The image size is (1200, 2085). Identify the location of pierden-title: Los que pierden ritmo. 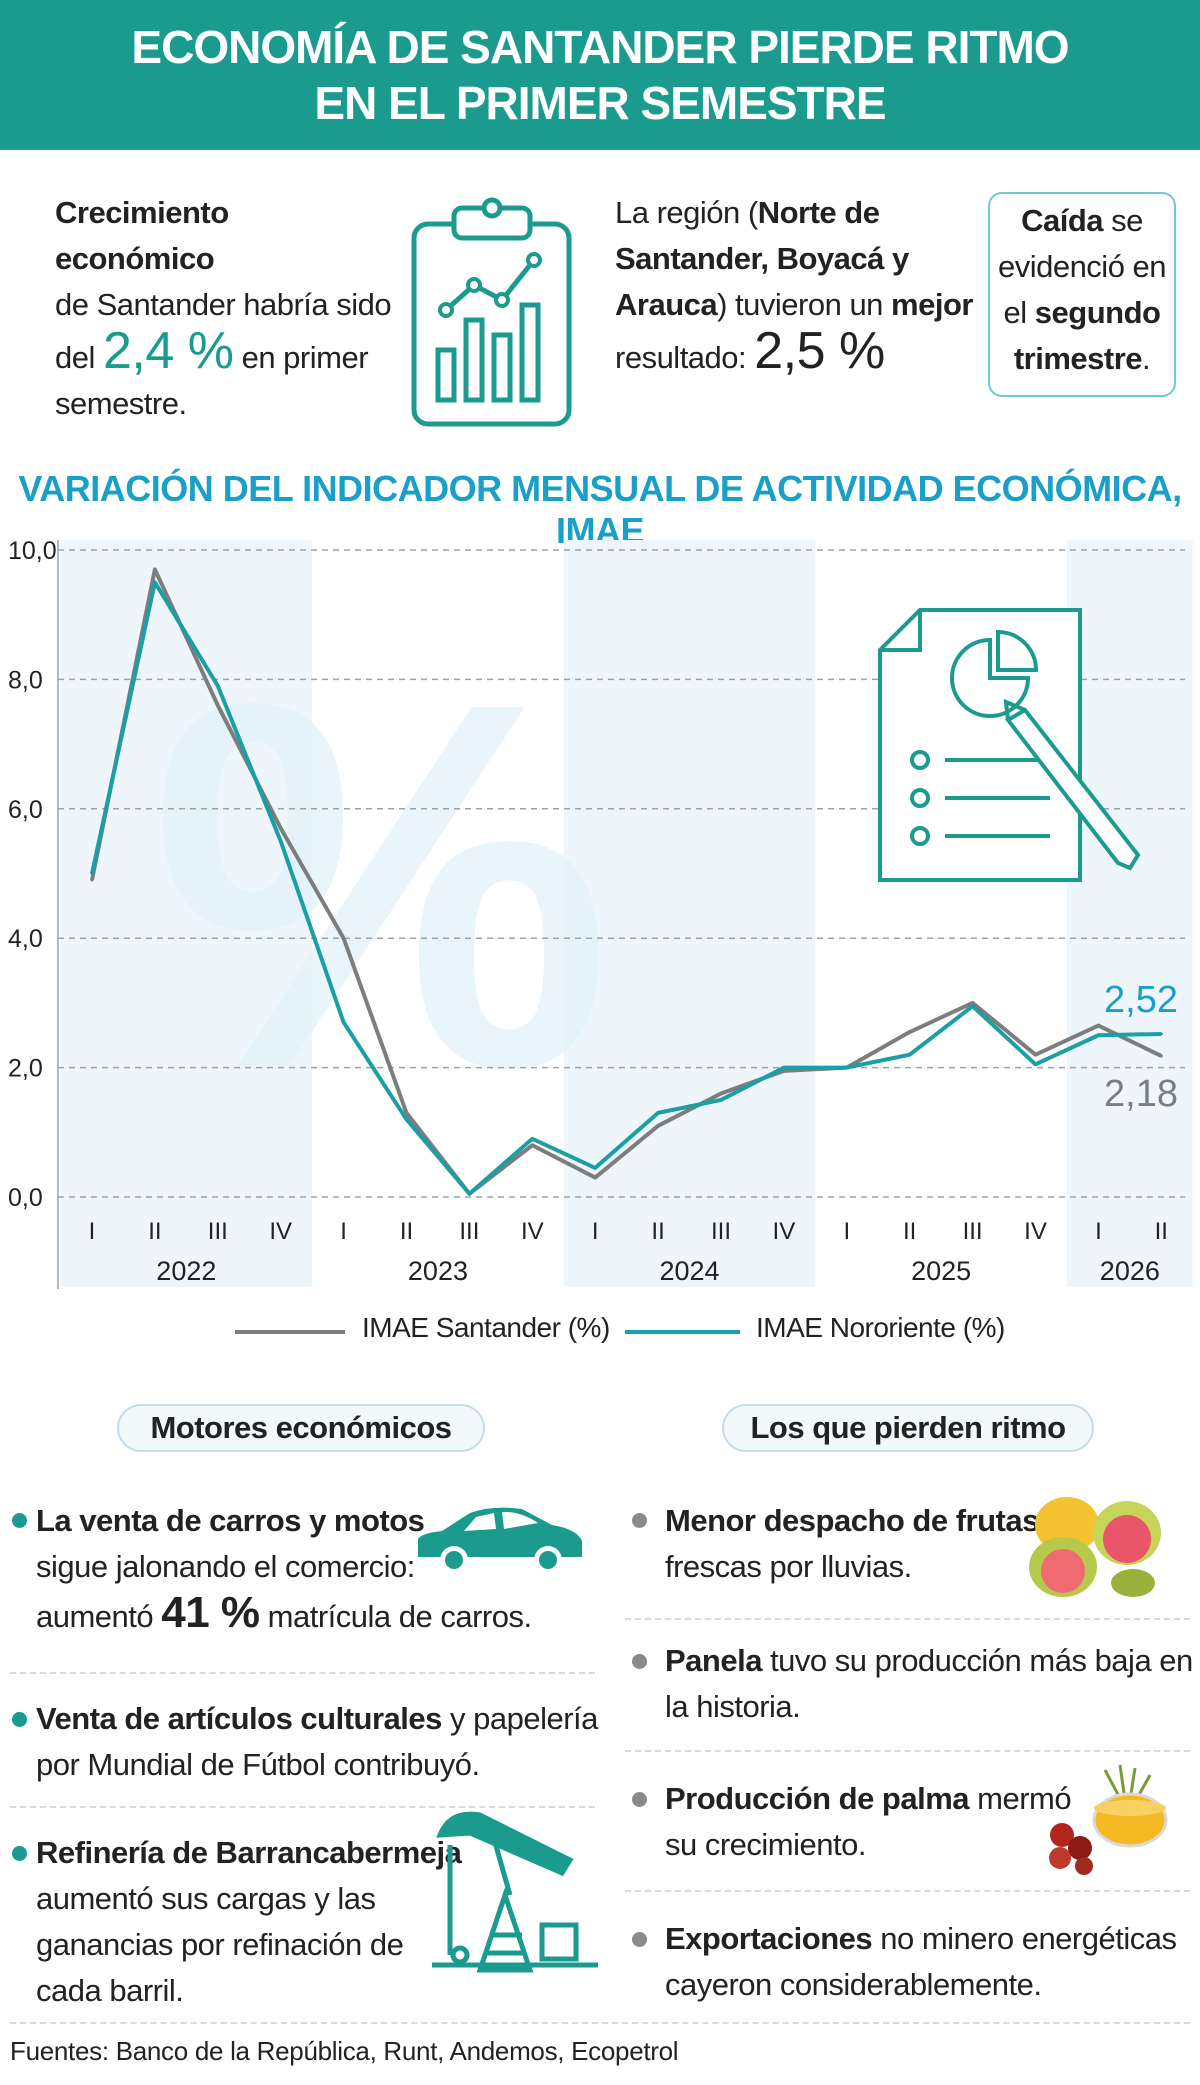
(908, 1428).